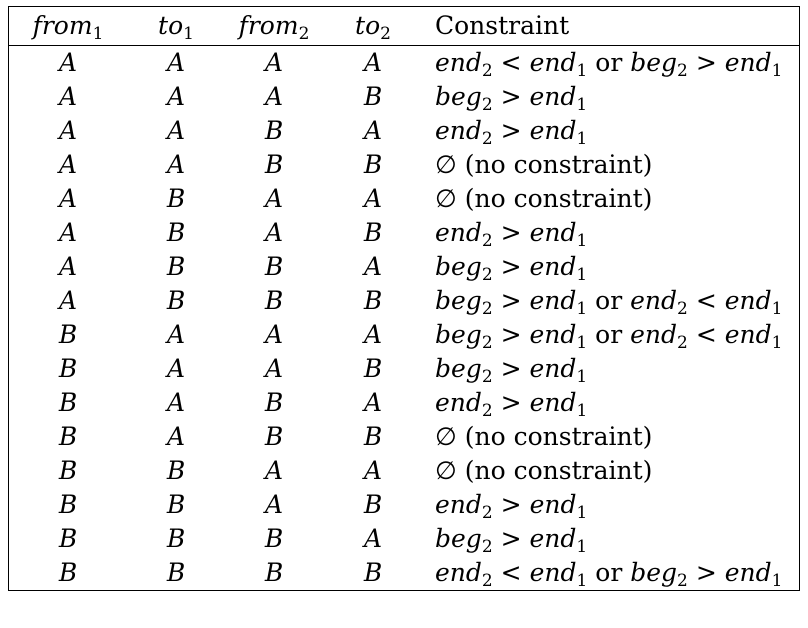 The height and width of the screenshot is (628, 808). Describe the element at coordinates (188, 34) in the screenshot. I see `header-to1-subscript: 1` at that location.